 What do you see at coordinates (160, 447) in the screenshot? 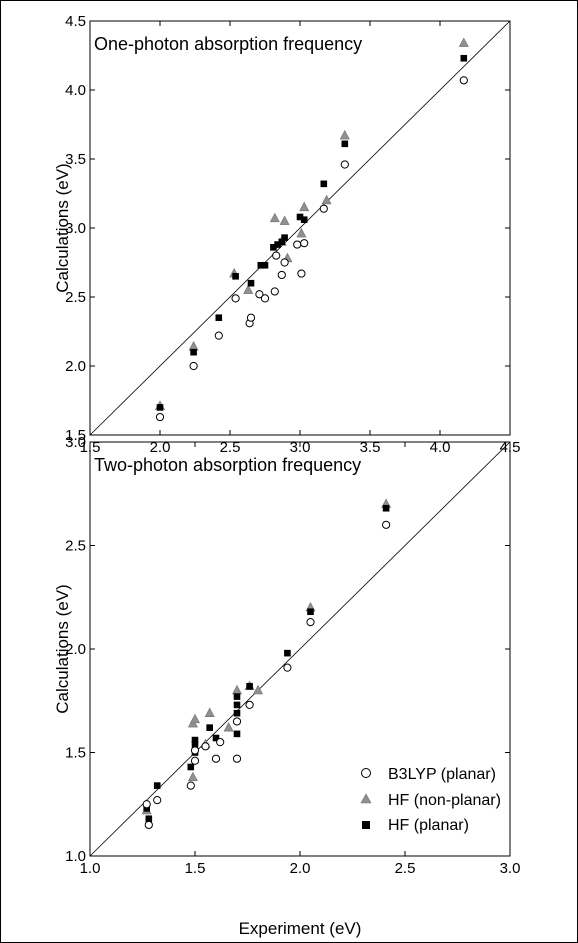
I see `x-tick-label: 2.0` at bounding box center [160, 447].